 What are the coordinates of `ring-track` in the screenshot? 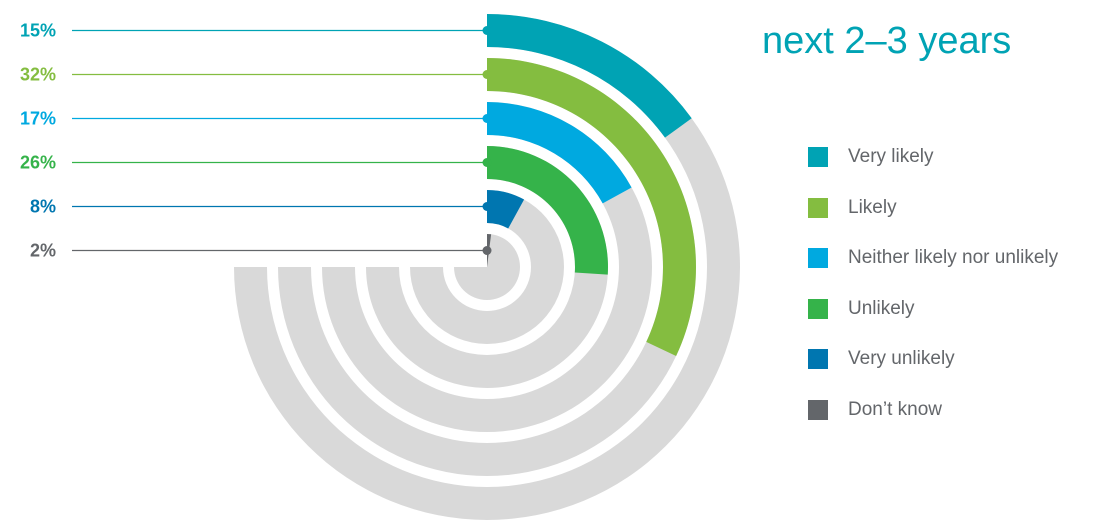 It's located at (487, 267).